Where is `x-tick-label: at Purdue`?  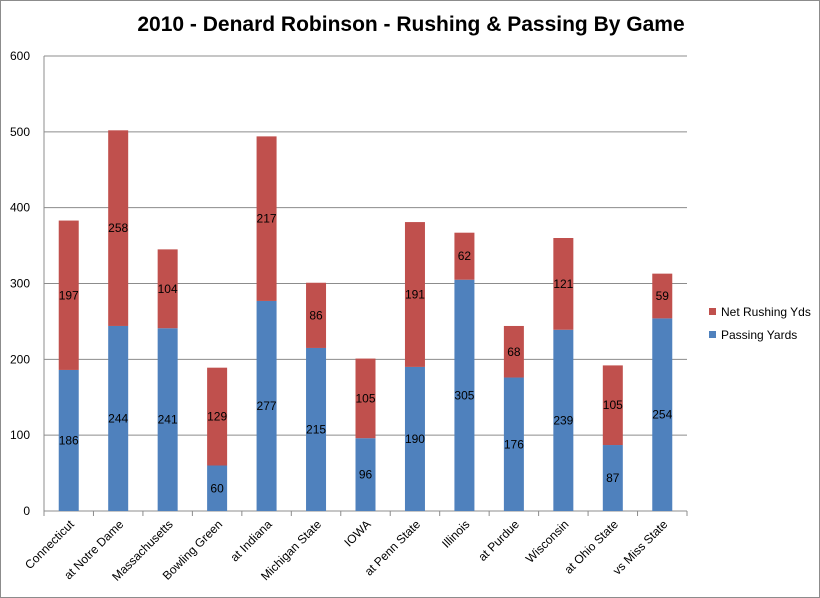 x-tick-label: at Purdue is located at coordinates (498, 540).